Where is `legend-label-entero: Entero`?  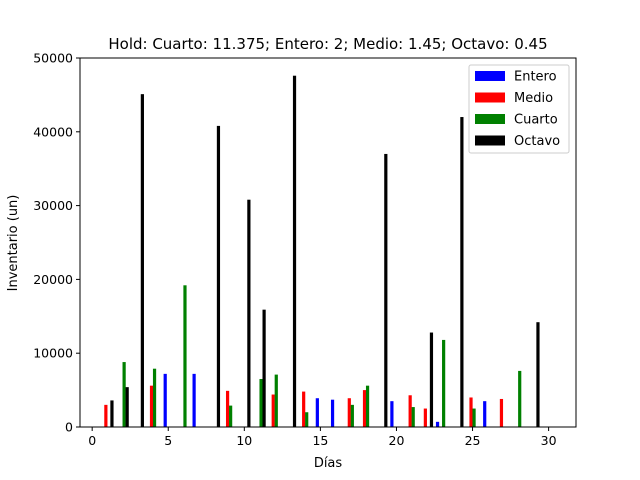 legend-label-entero: Entero is located at coordinates (535, 77).